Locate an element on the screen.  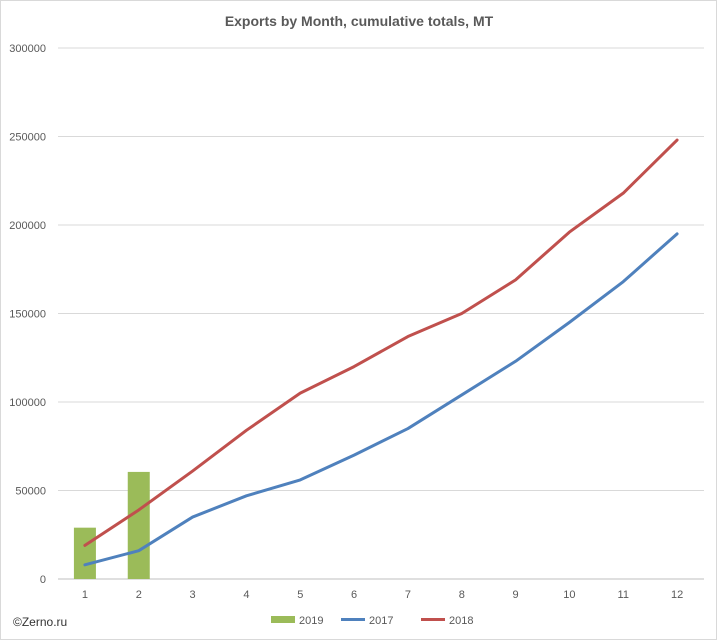
x-tick-label: 1 is located at coordinates (85, 595).